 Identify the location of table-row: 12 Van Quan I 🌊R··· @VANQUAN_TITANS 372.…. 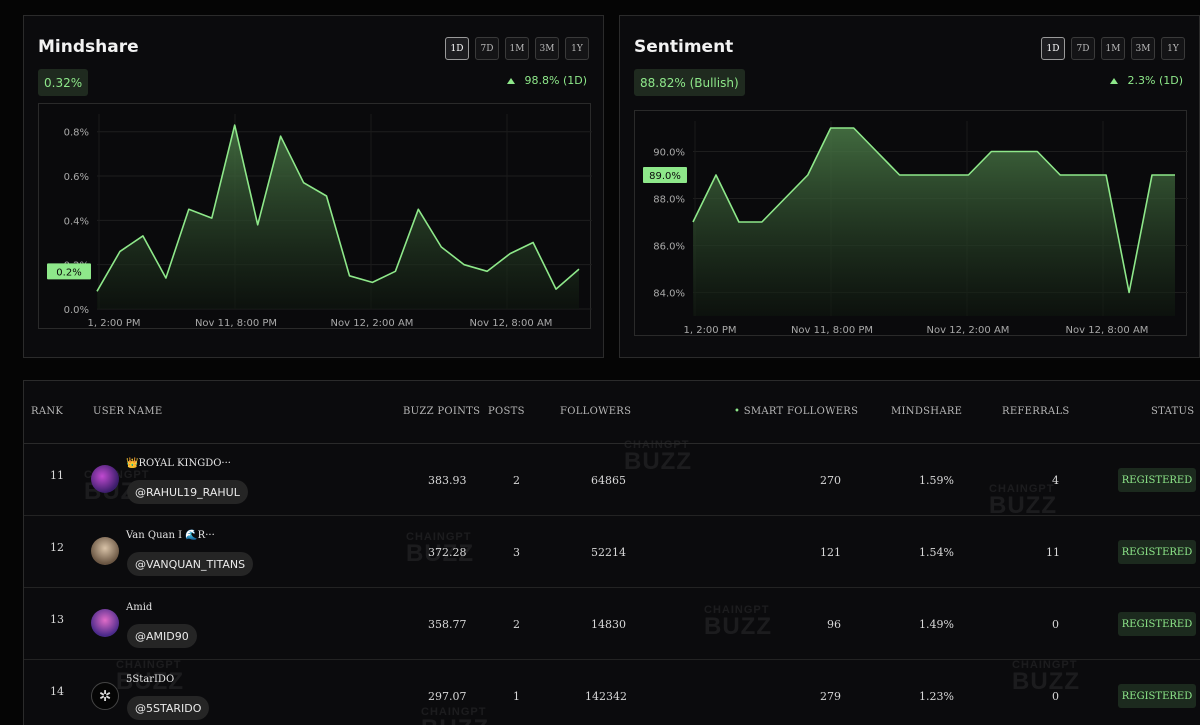
(612, 552).